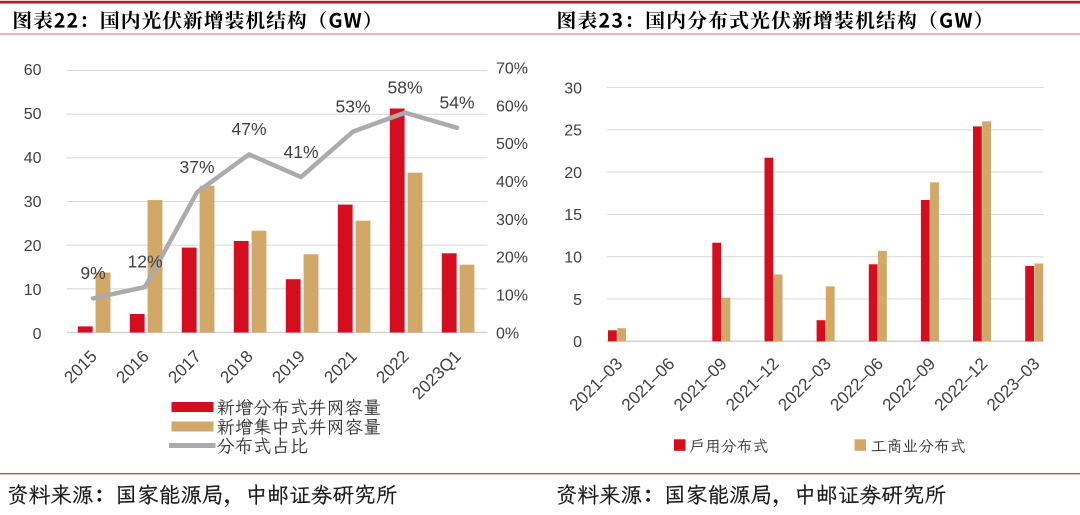 This screenshot has width=1080, height=515. I want to click on svg-text: 12%, so click(144, 262).